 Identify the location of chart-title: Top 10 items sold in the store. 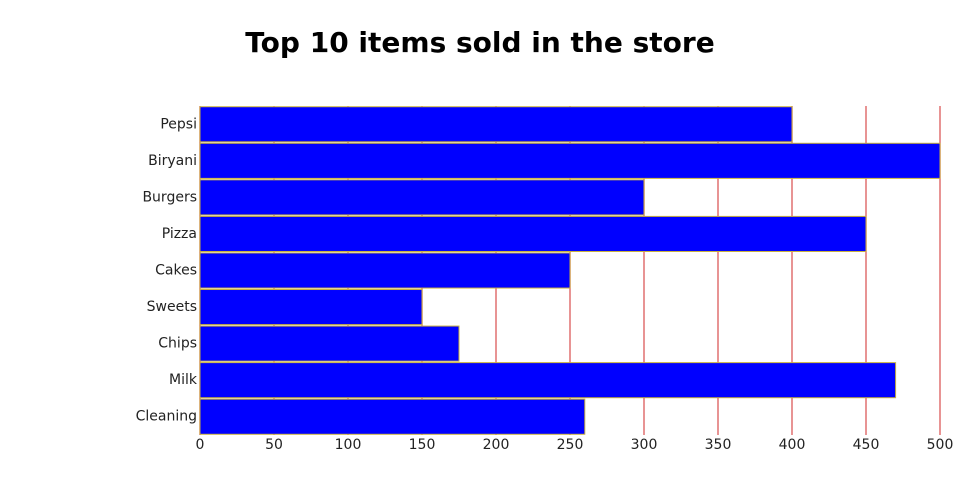
(479, 42).